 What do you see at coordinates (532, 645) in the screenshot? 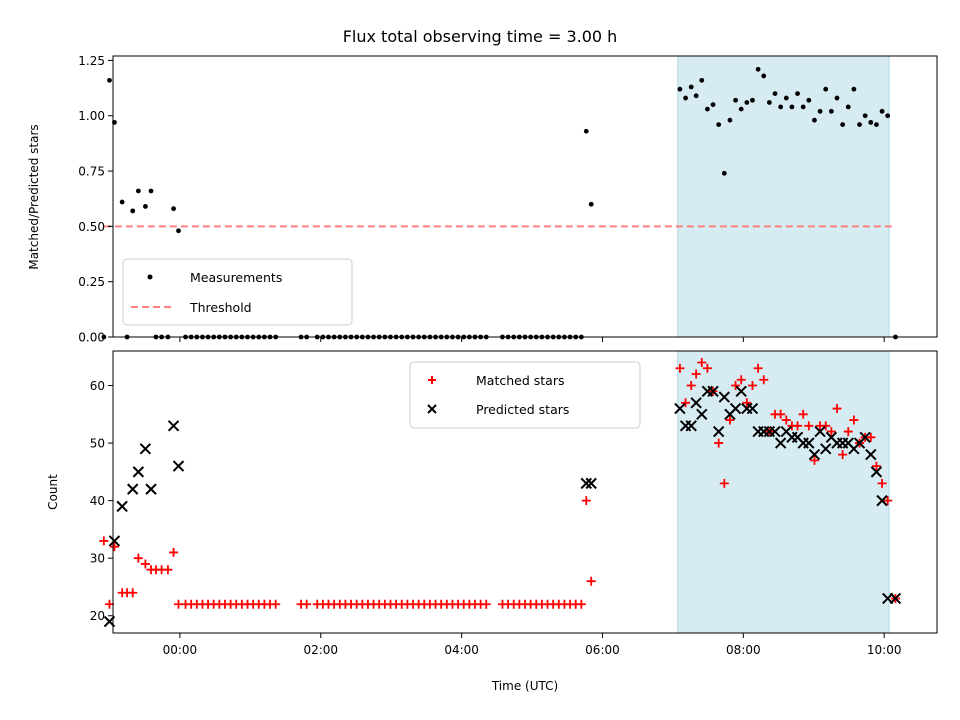
I see `bottom-x-ticks: 00:00 02:00 04:00 06:00 08:00 10:00` at bounding box center [532, 645].